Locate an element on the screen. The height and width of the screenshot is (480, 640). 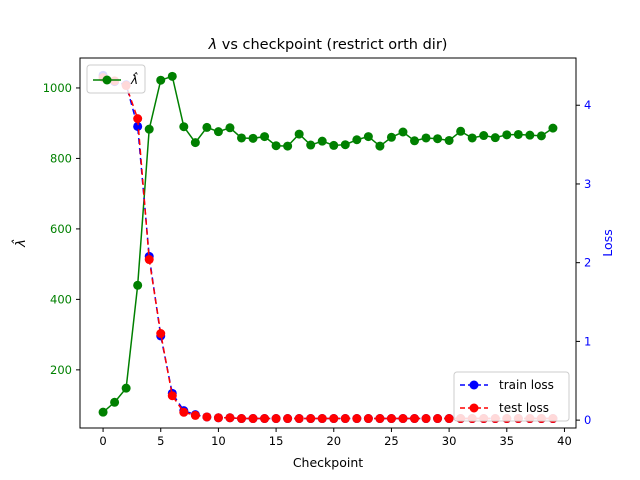
y-axis-right-label: Loss is located at coordinates (607, 242).